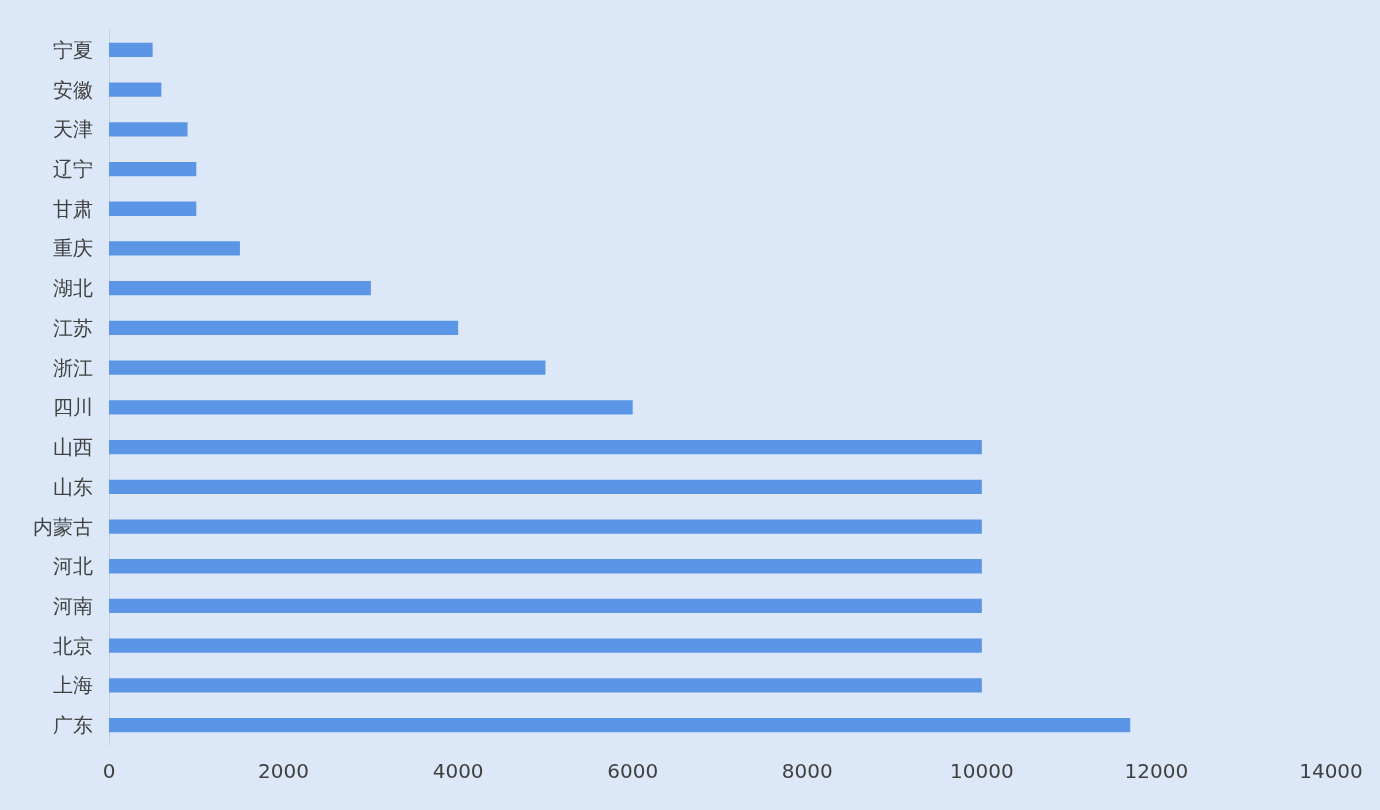 The image size is (1380, 810). I want to click on y-tick-label: 湖北, so click(73, 288).